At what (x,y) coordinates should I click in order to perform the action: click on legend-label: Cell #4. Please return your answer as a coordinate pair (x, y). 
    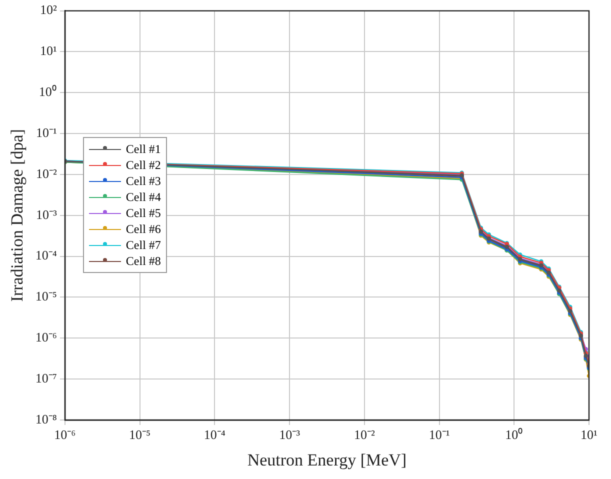
    Looking at the image, I should click on (143, 197).